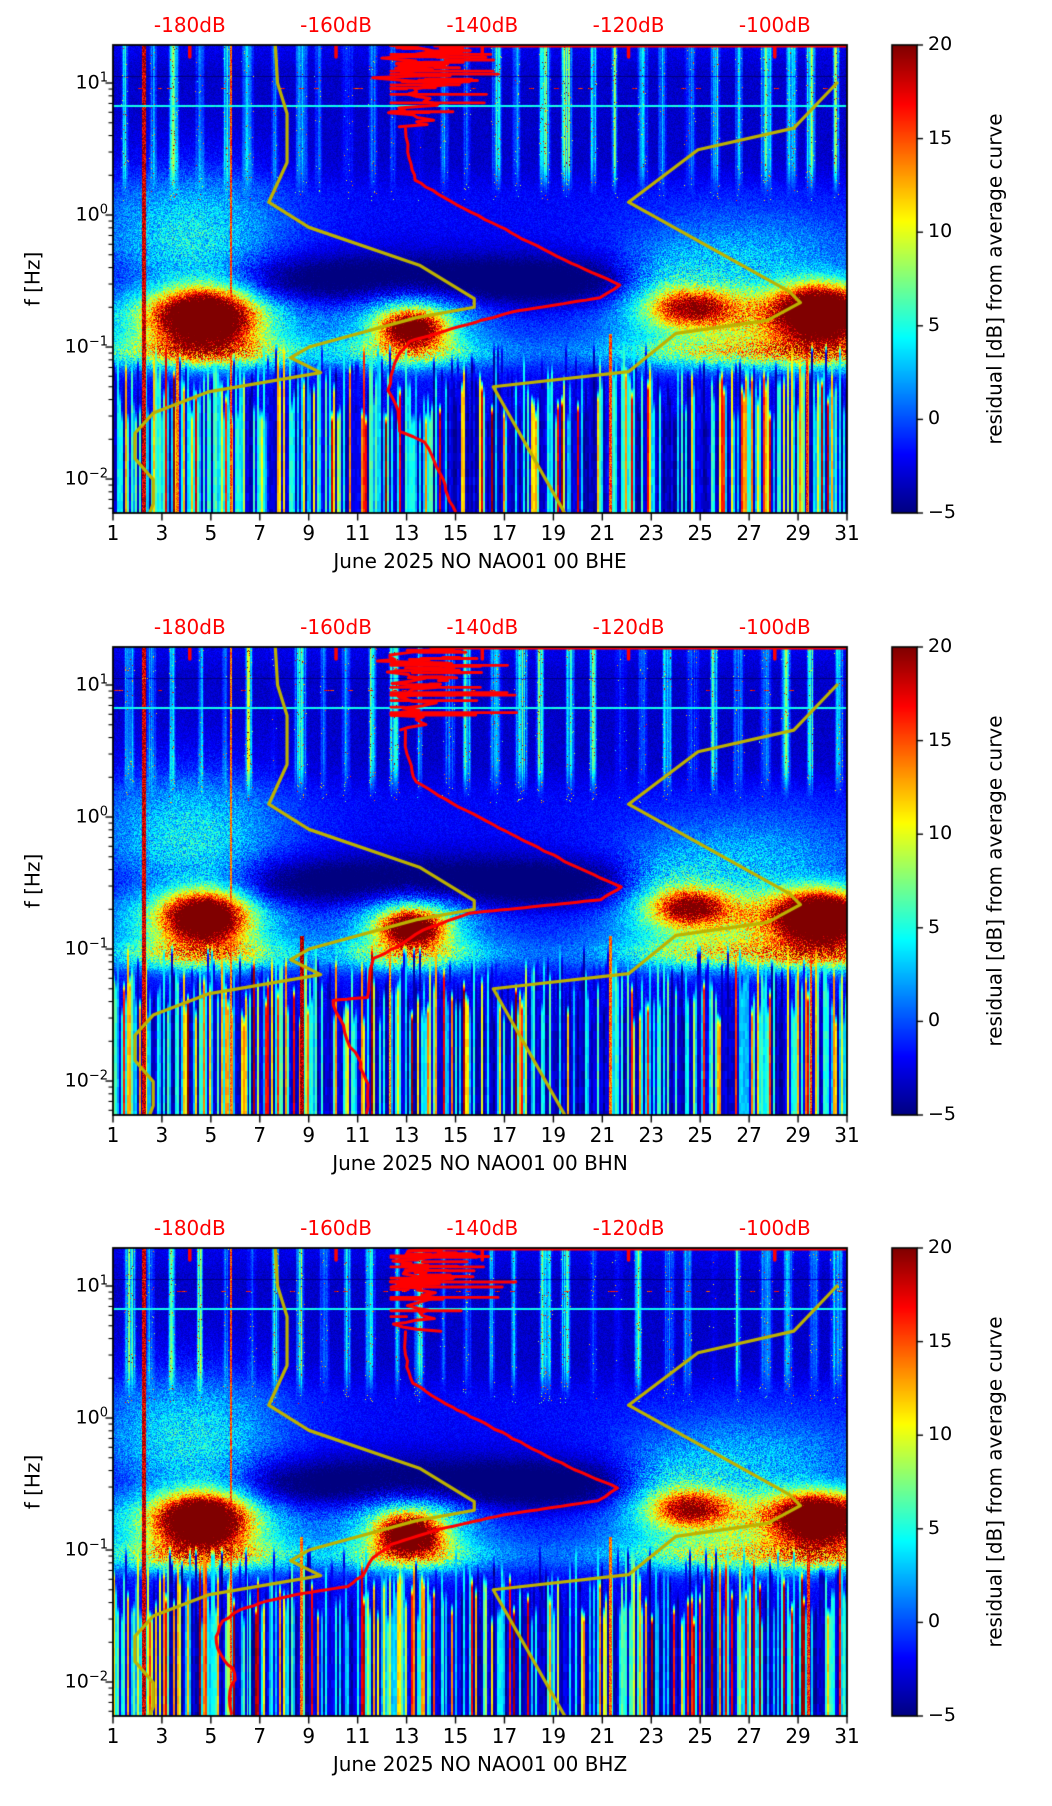  I want to click on colorbar-bhn, so click(907, 882).